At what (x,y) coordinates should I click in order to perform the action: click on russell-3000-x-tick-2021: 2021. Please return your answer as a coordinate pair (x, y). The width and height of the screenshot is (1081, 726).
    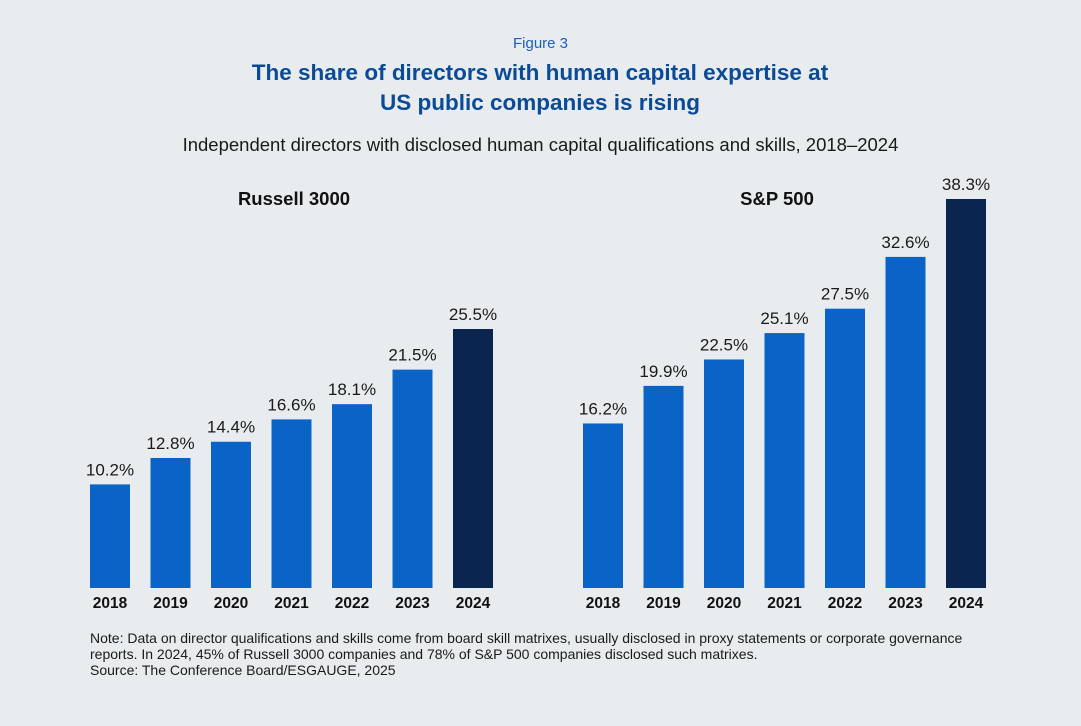
    Looking at the image, I should click on (291, 603).